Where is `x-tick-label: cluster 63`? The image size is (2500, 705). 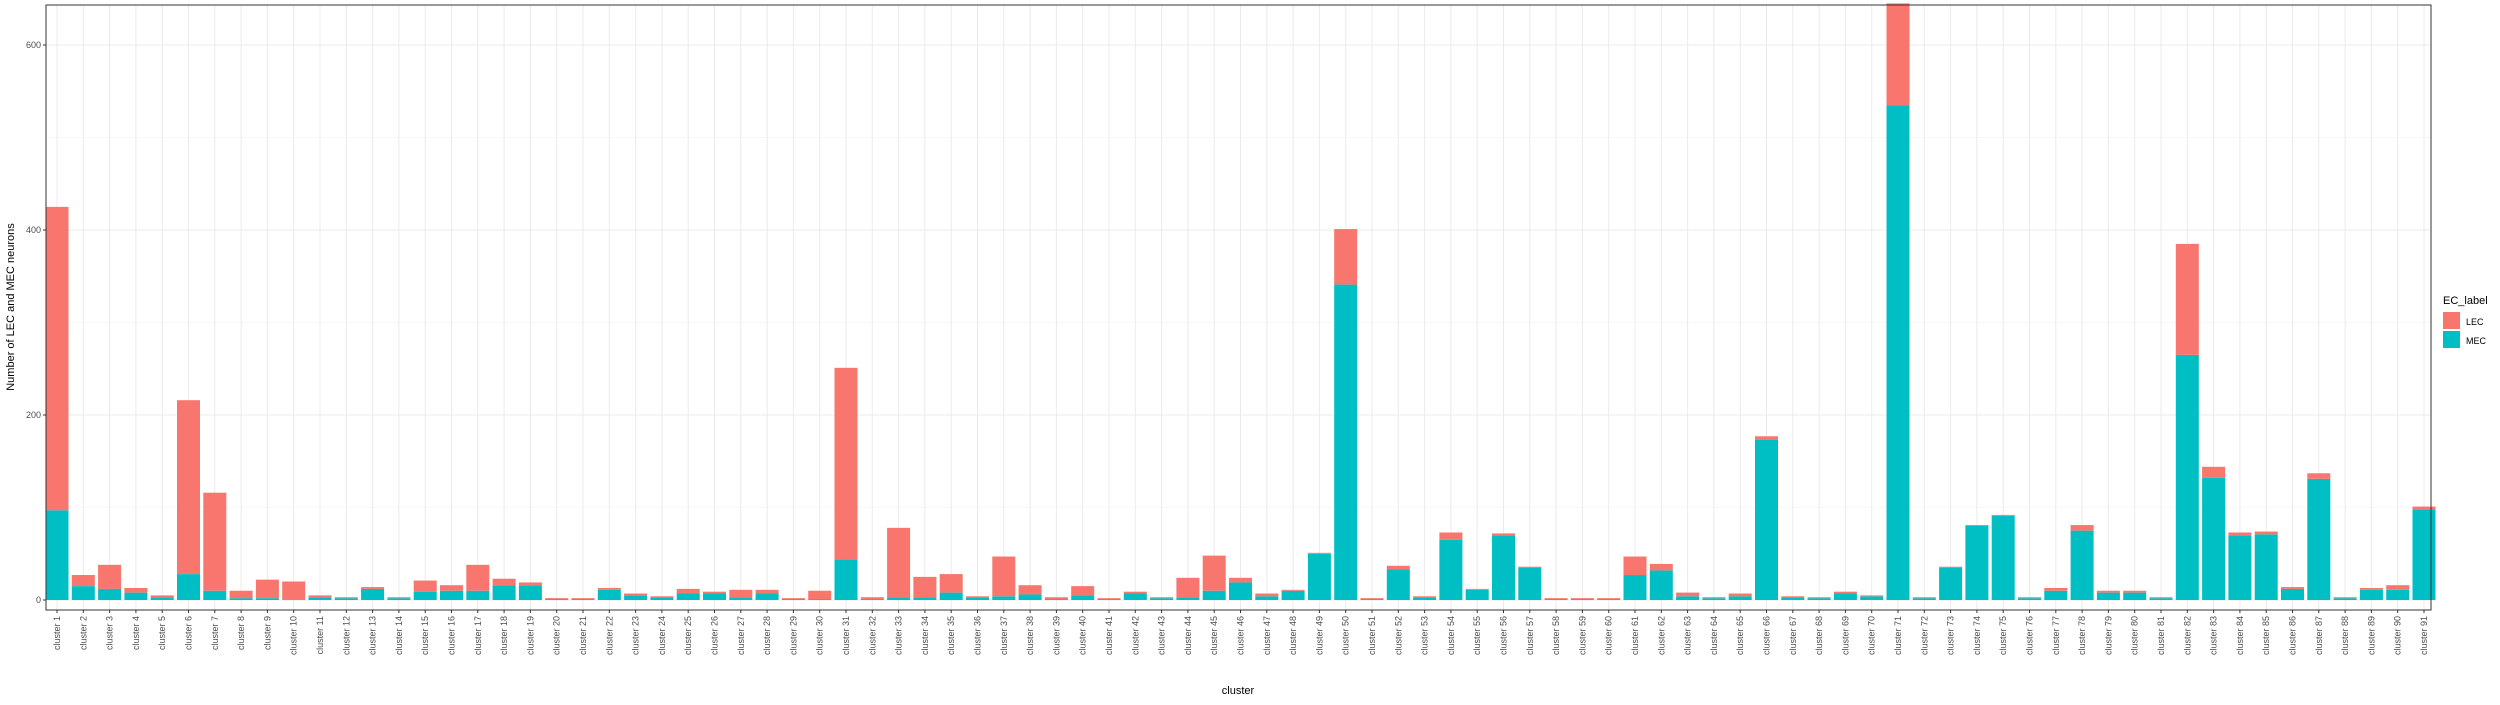
x-tick-label: cluster 63 is located at coordinates (1688, 635).